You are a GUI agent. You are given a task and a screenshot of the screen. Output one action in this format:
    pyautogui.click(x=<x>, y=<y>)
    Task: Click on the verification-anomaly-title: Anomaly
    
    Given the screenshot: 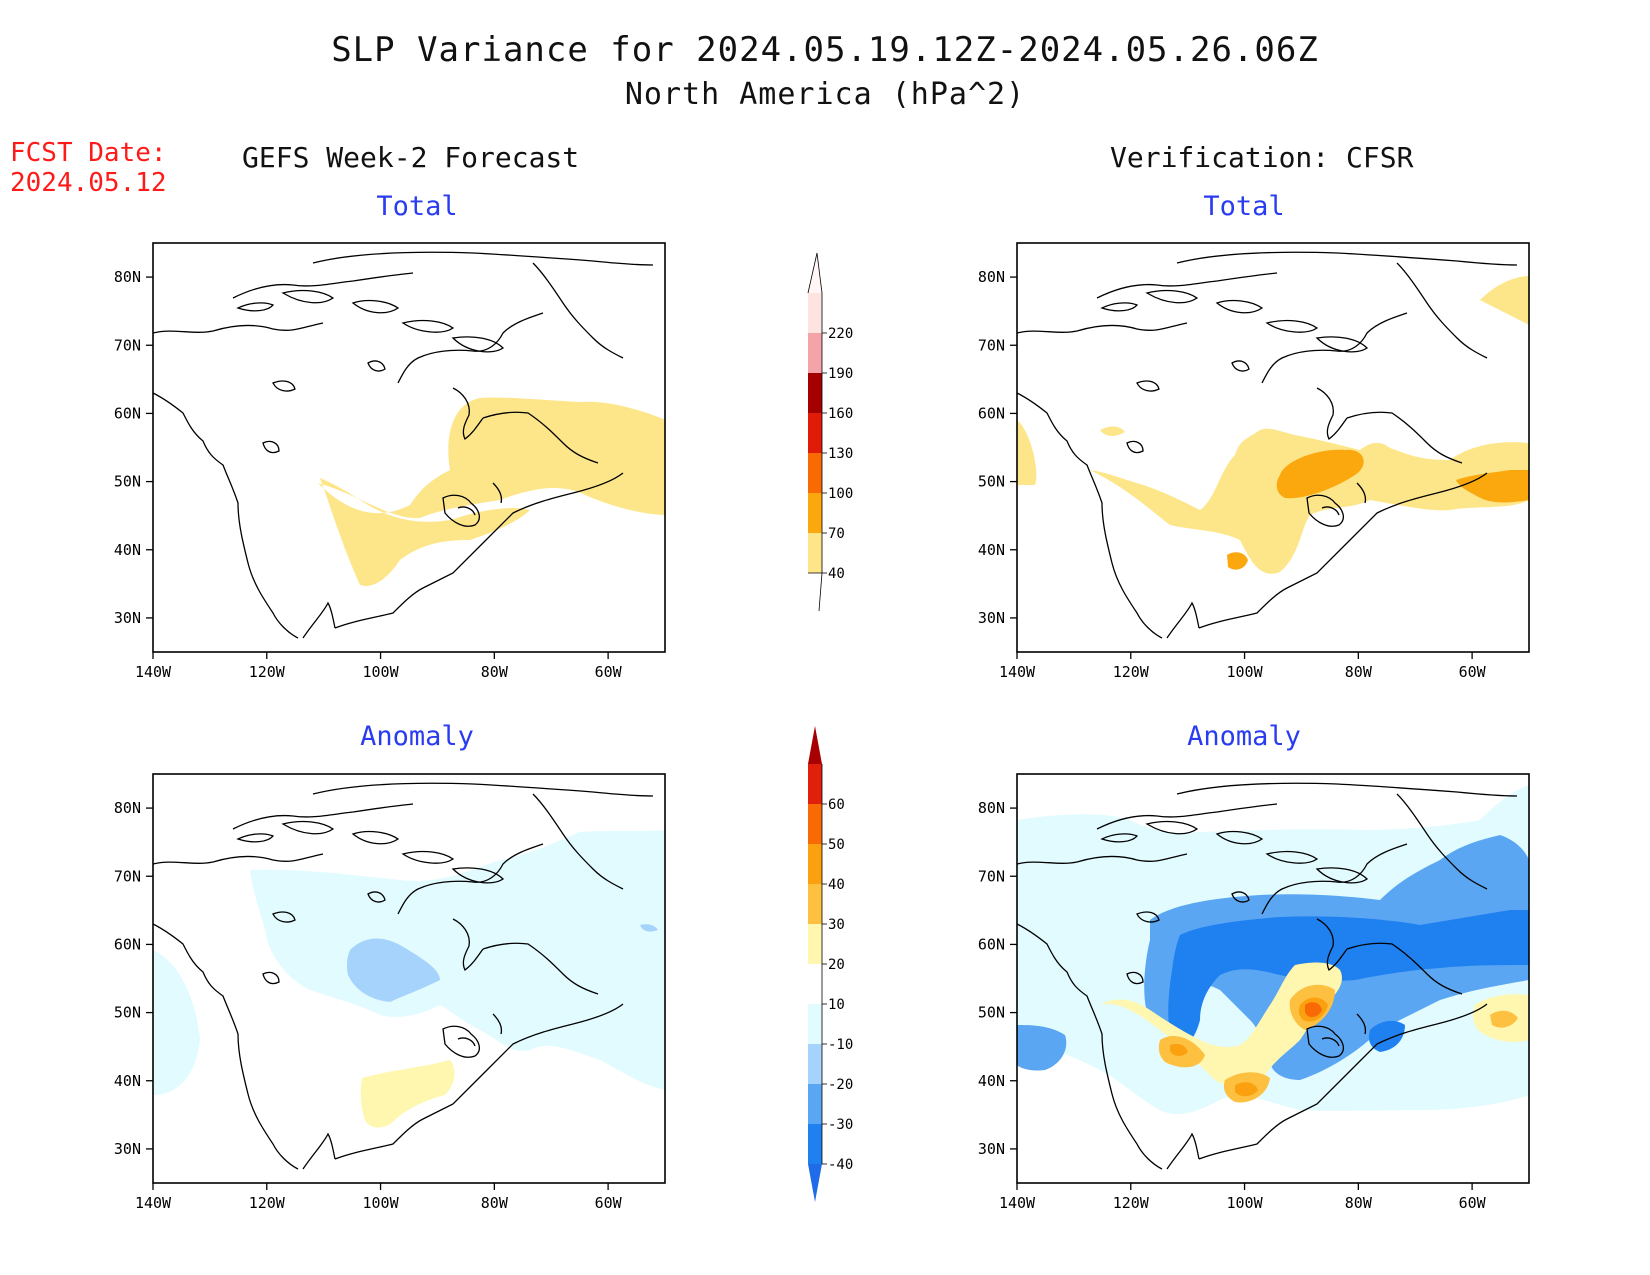 What is the action you would take?
    pyautogui.click(x=1244, y=736)
    